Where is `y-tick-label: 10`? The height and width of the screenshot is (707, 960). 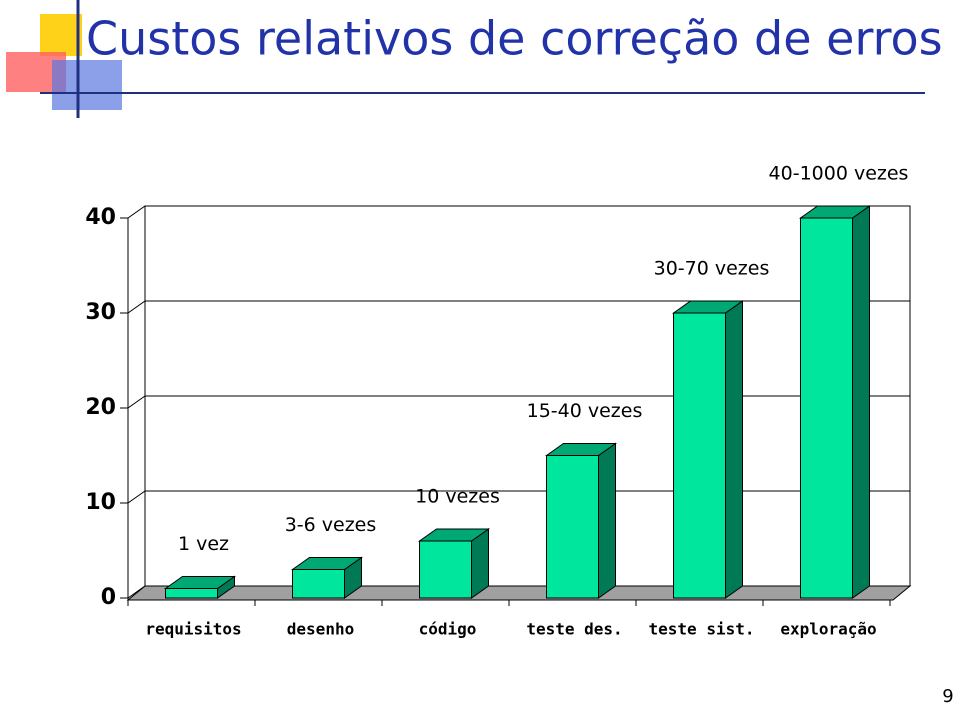 y-tick-label: 10 is located at coordinates (100, 502).